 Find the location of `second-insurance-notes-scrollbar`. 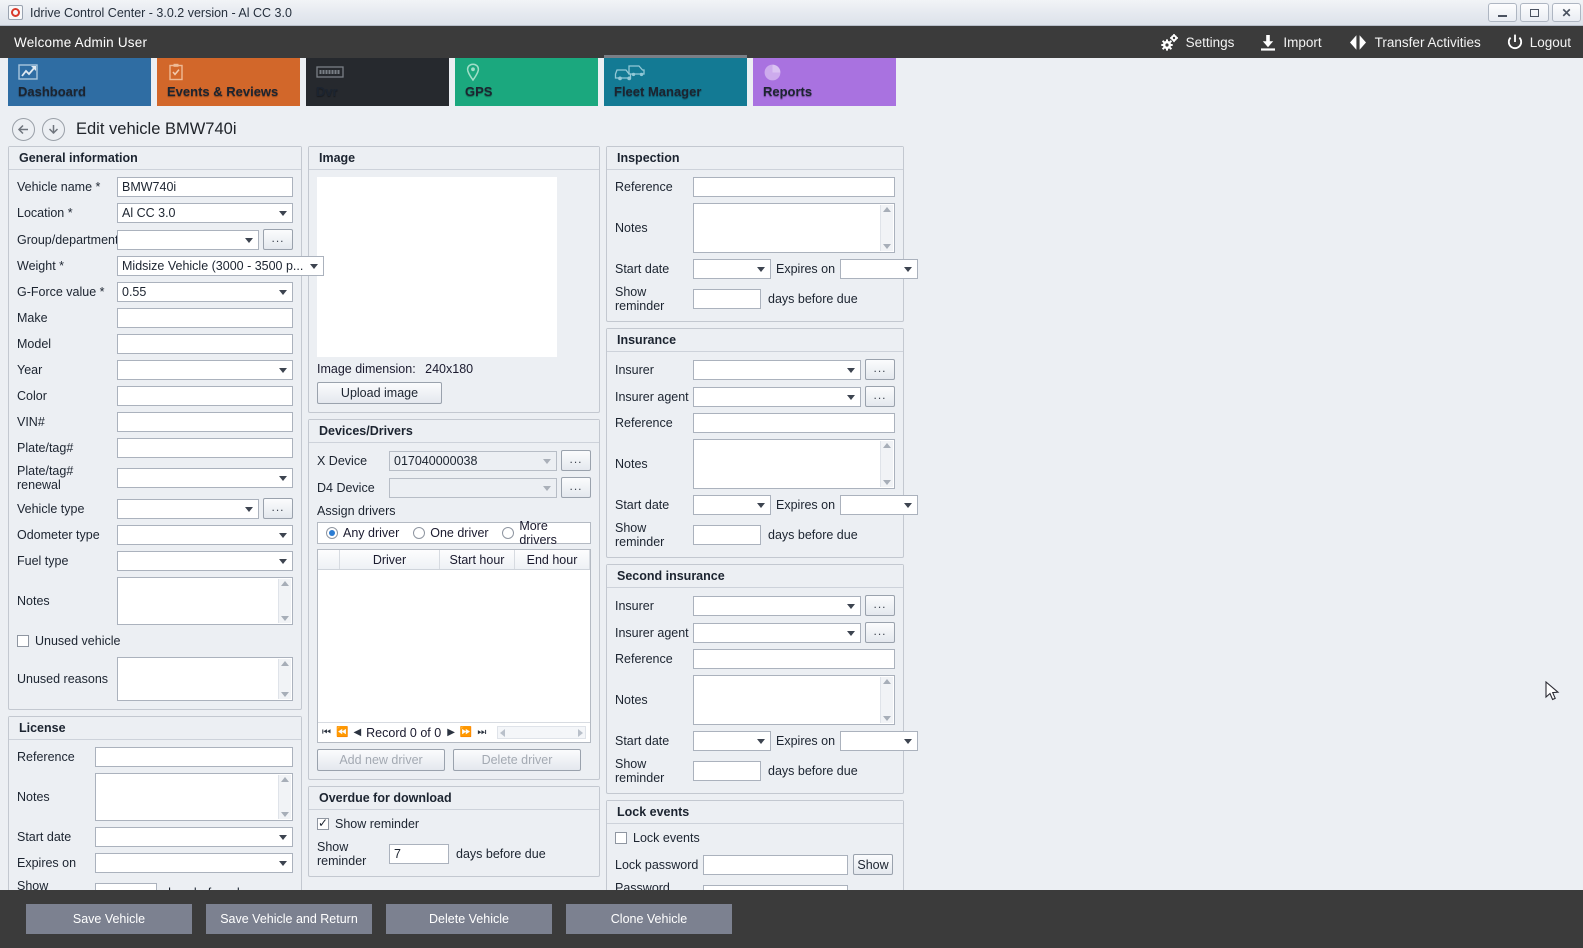

second-insurance-notes-scrollbar is located at coordinates (886, 700).